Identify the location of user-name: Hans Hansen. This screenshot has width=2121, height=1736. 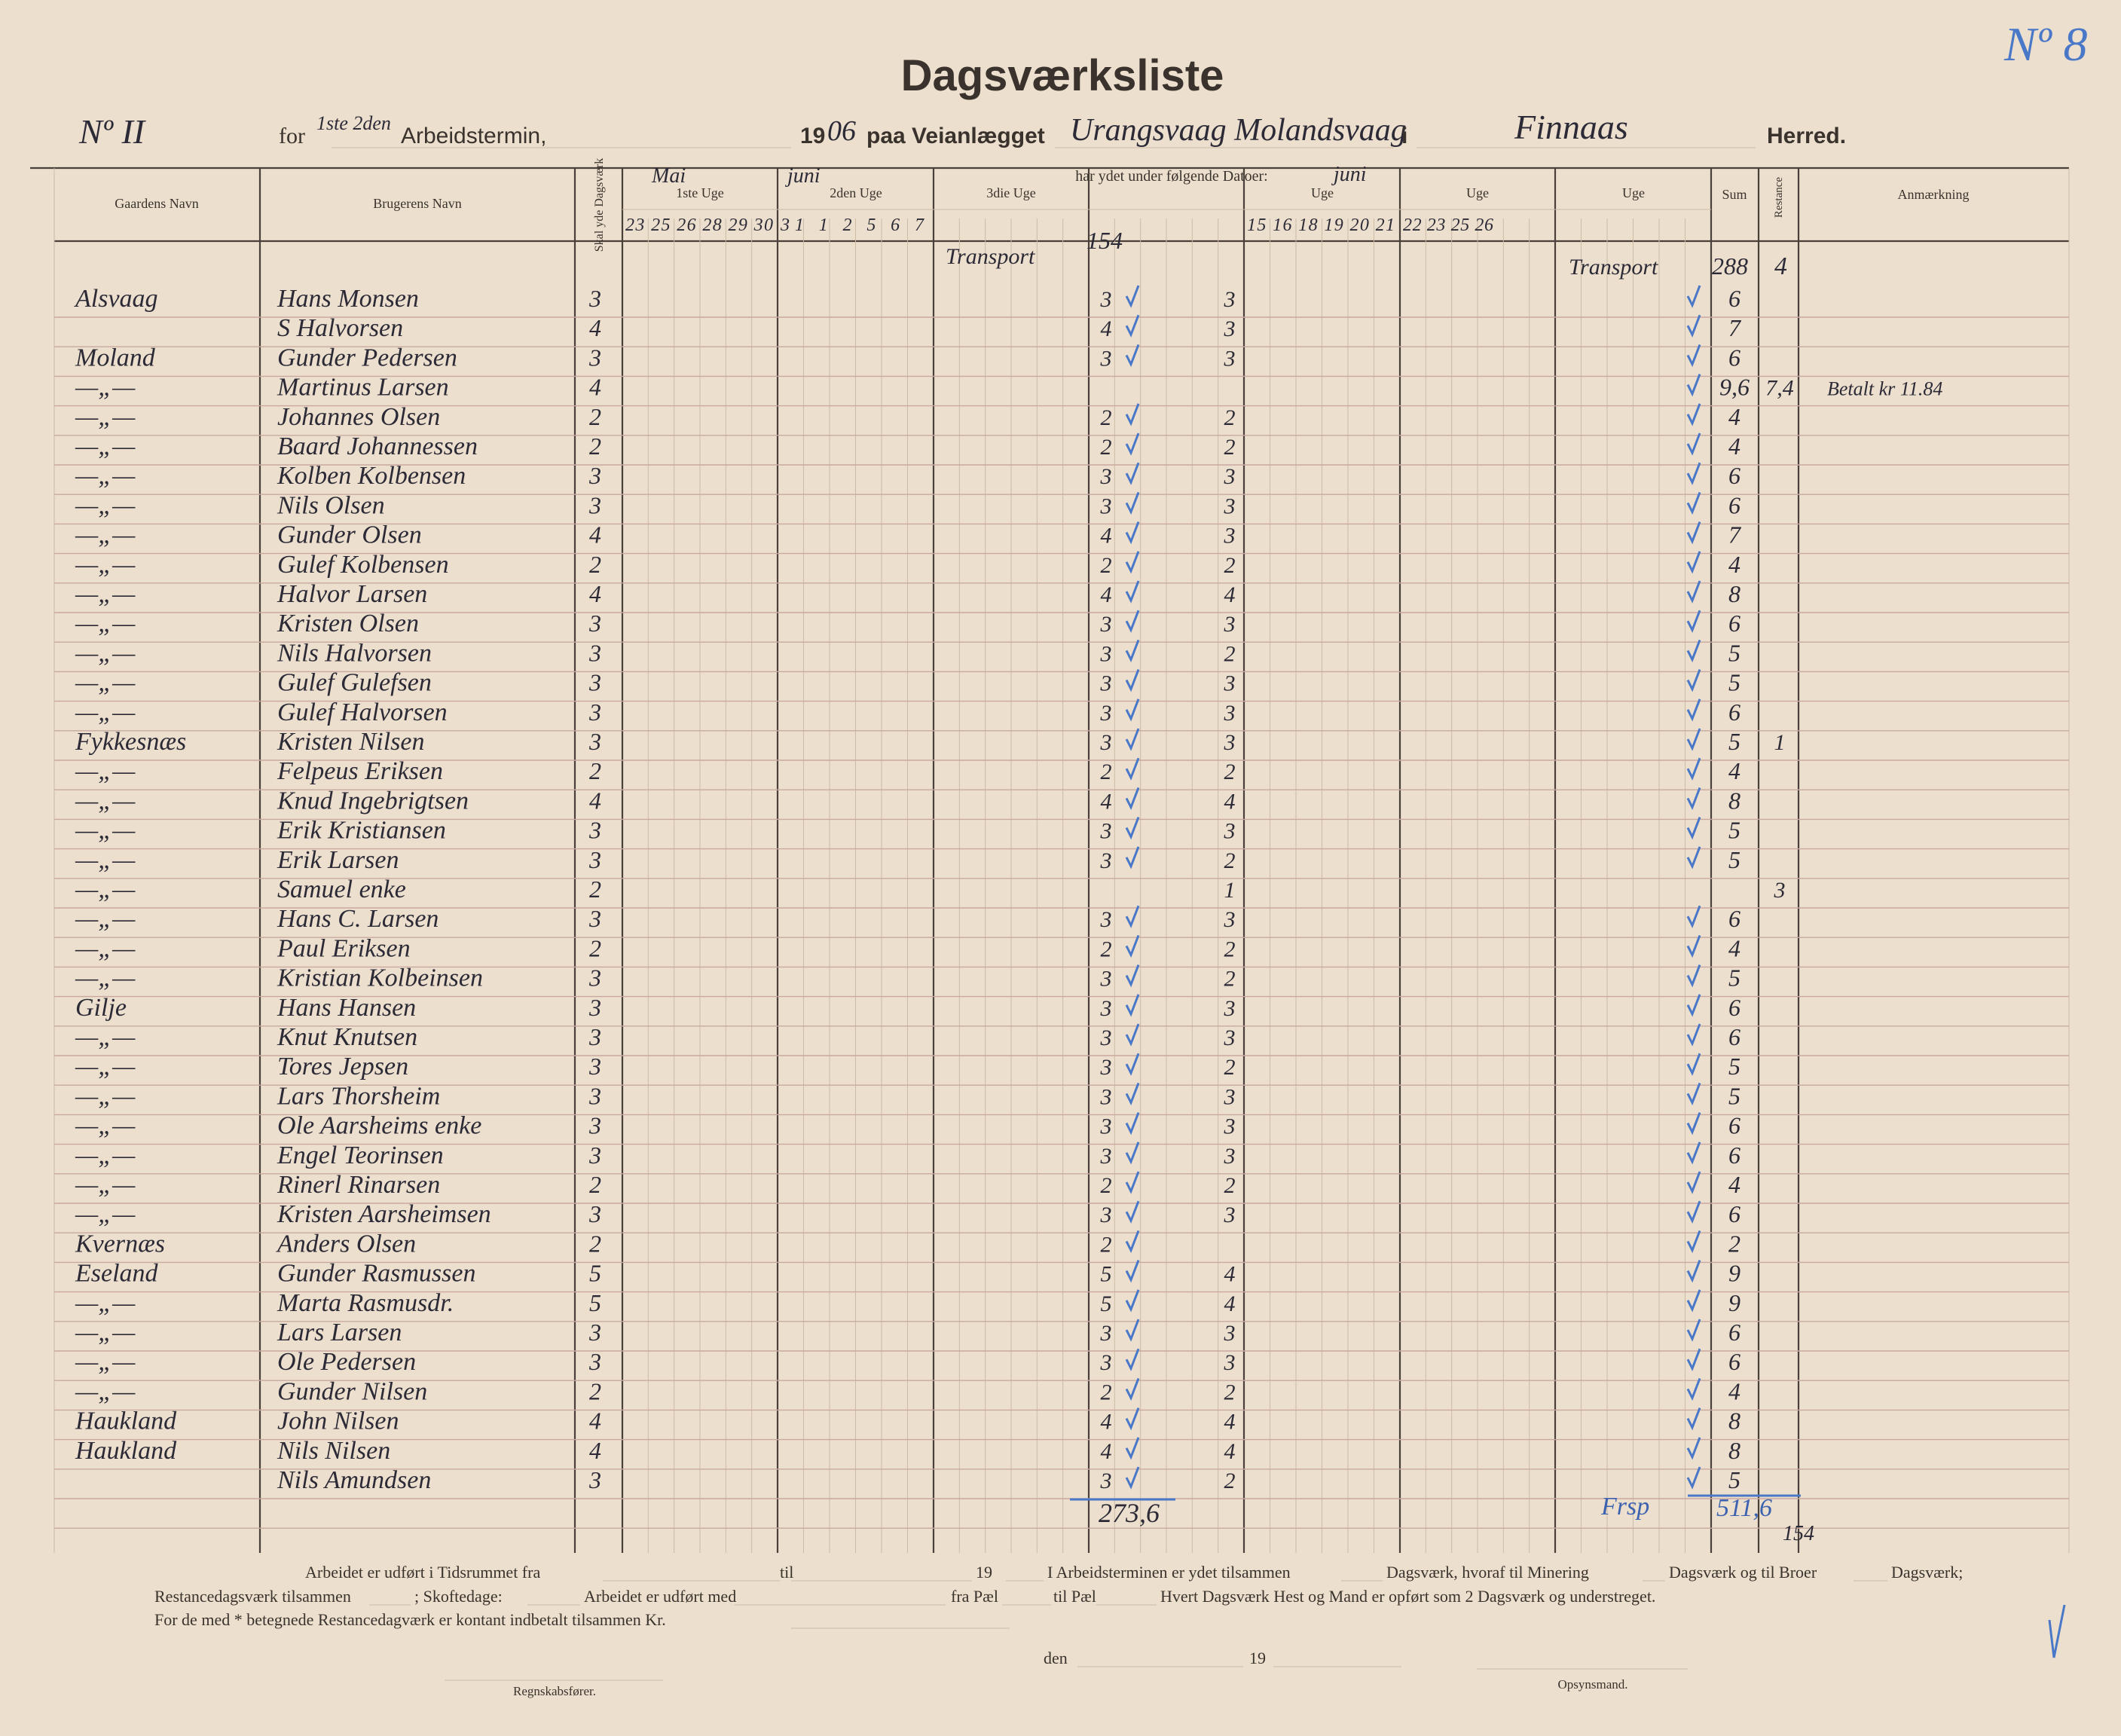
(346, 1008).